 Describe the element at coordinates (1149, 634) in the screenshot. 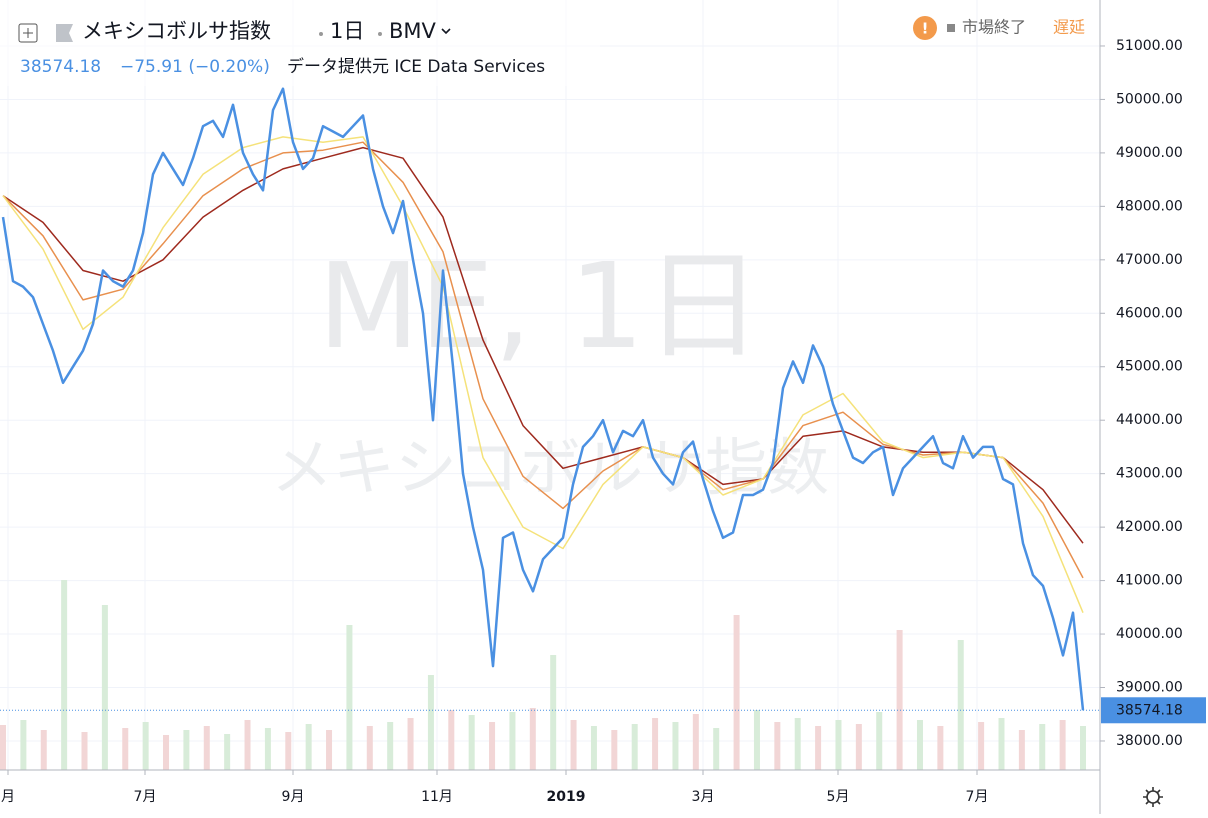

I see `y-tick-label: 40000.00` at that location.